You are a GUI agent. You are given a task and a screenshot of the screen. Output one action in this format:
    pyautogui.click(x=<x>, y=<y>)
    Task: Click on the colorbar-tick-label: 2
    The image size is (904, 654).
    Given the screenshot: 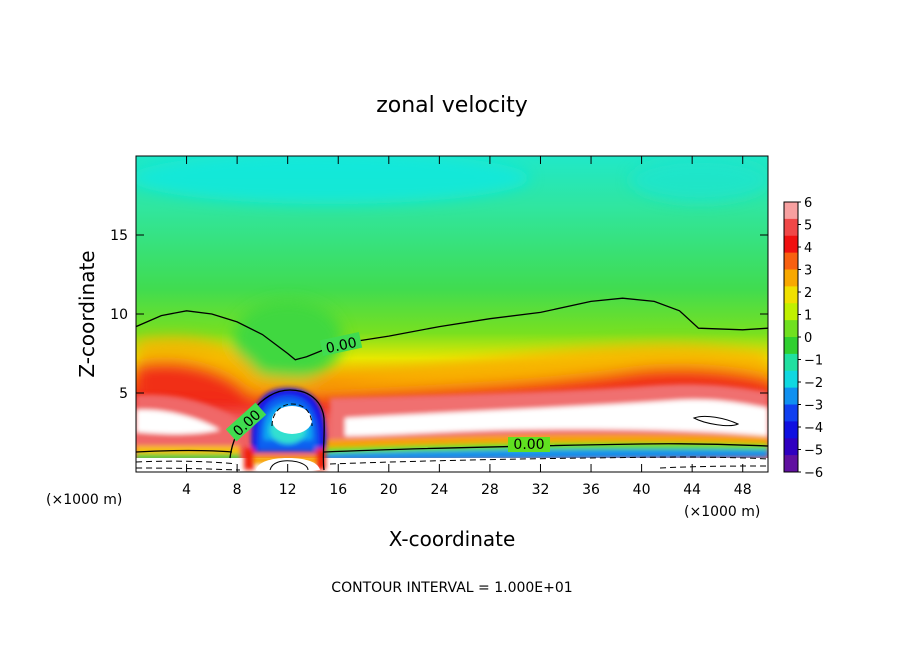 What is the action you would take?
    pyautogui.click(x=808, y=293)
    